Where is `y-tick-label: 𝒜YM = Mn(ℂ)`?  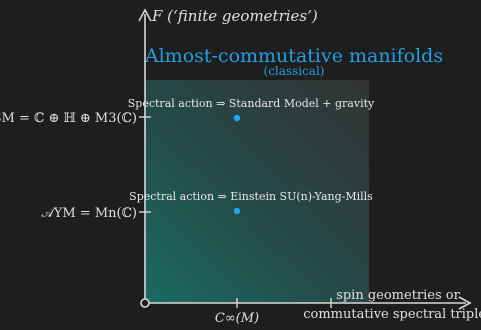 y-tick-label: 𝒜YM = Mn(ℂ) is located at coordinates (89, 213).